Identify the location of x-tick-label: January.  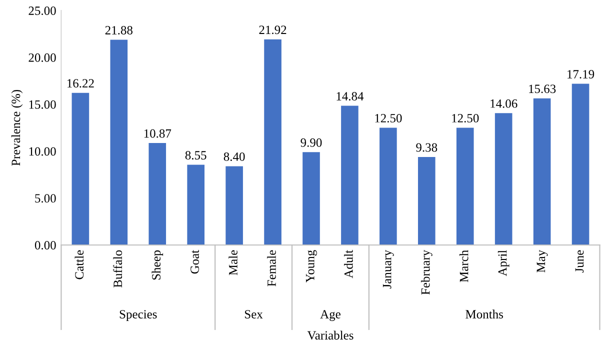
(388, 269).